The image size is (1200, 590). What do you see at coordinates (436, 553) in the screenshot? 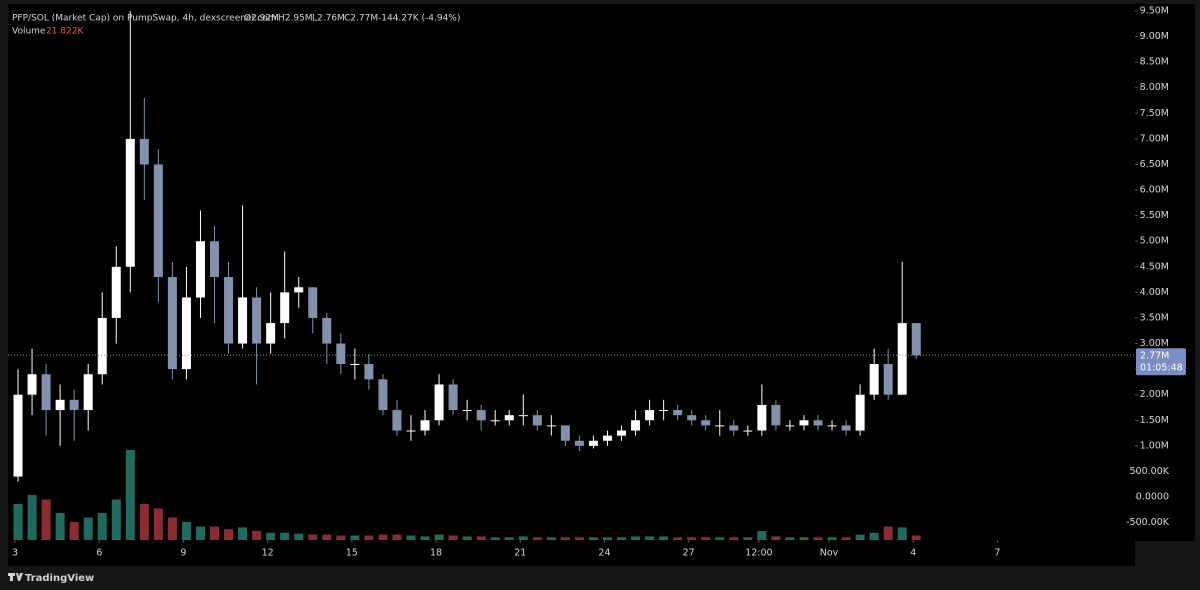
I see `x-tick-label: 18` at bounding box center [436, 553].